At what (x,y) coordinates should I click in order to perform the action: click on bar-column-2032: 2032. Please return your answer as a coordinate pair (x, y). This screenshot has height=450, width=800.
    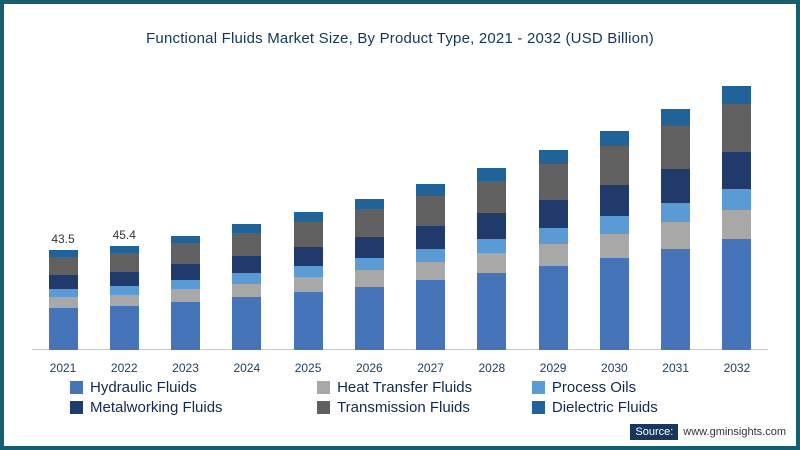
    Looking at the image, I should click on (737, 214).